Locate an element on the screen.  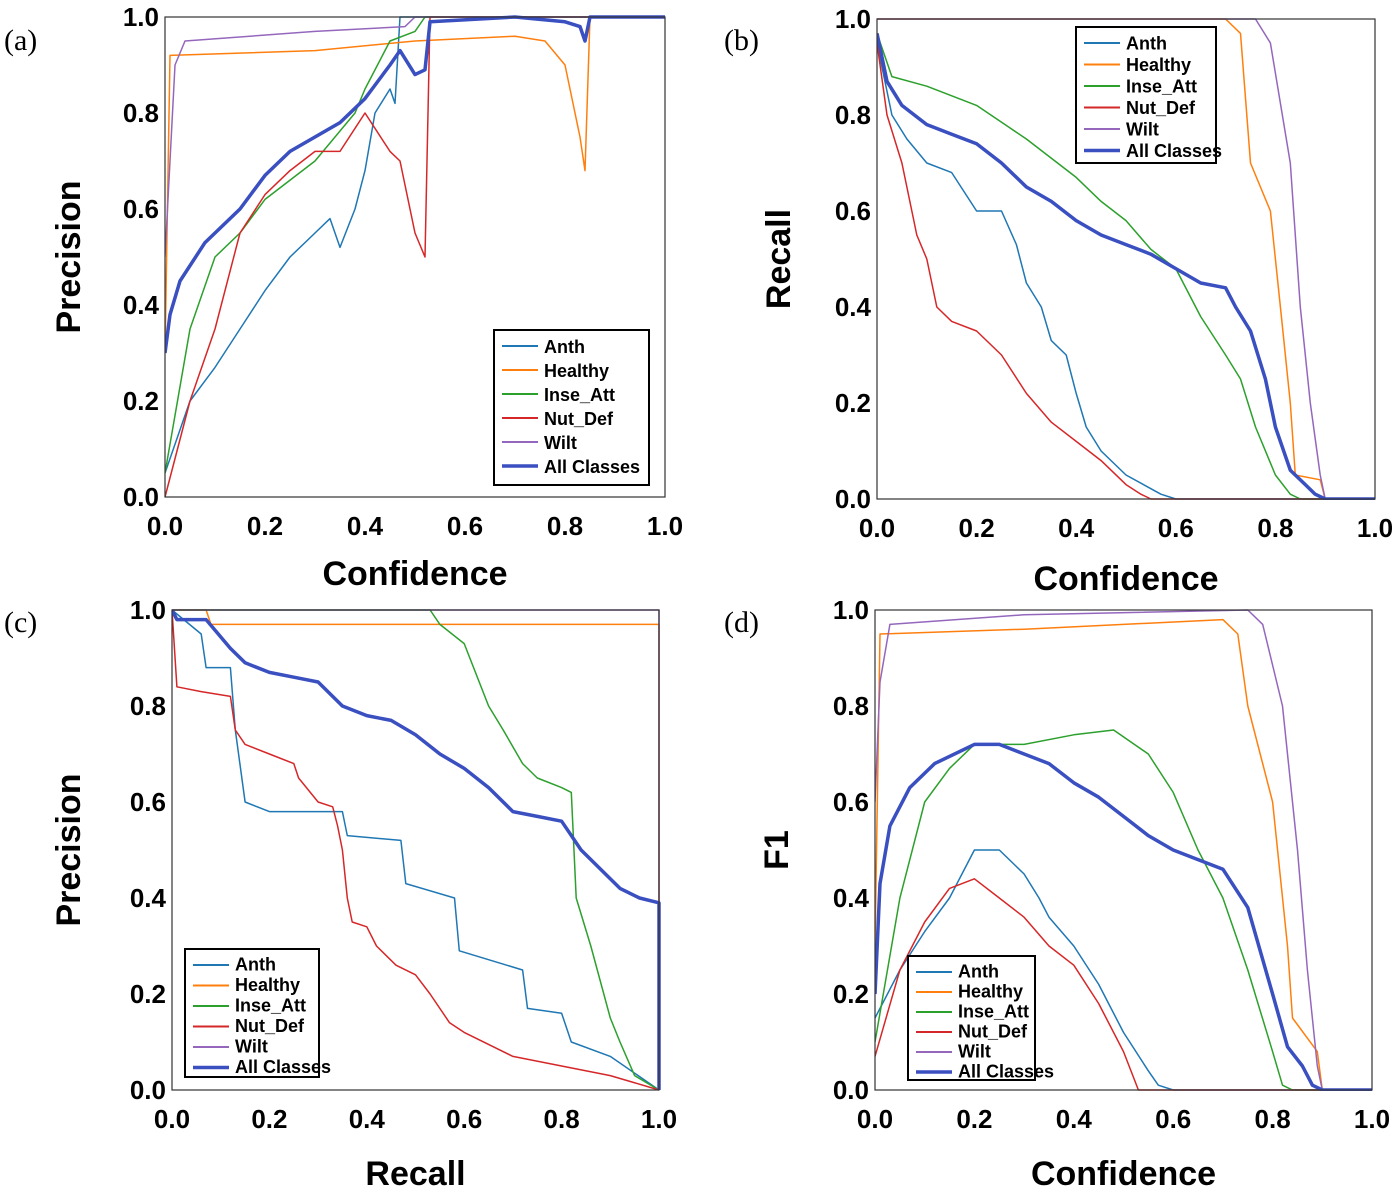
y-axis-label: Recall is located at coordinates (779, 259).